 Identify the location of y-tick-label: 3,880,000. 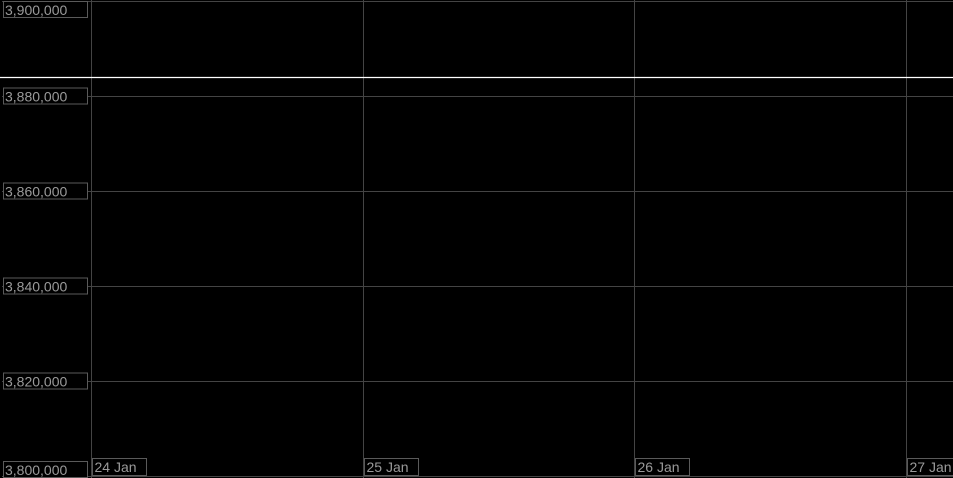
(36, 97).